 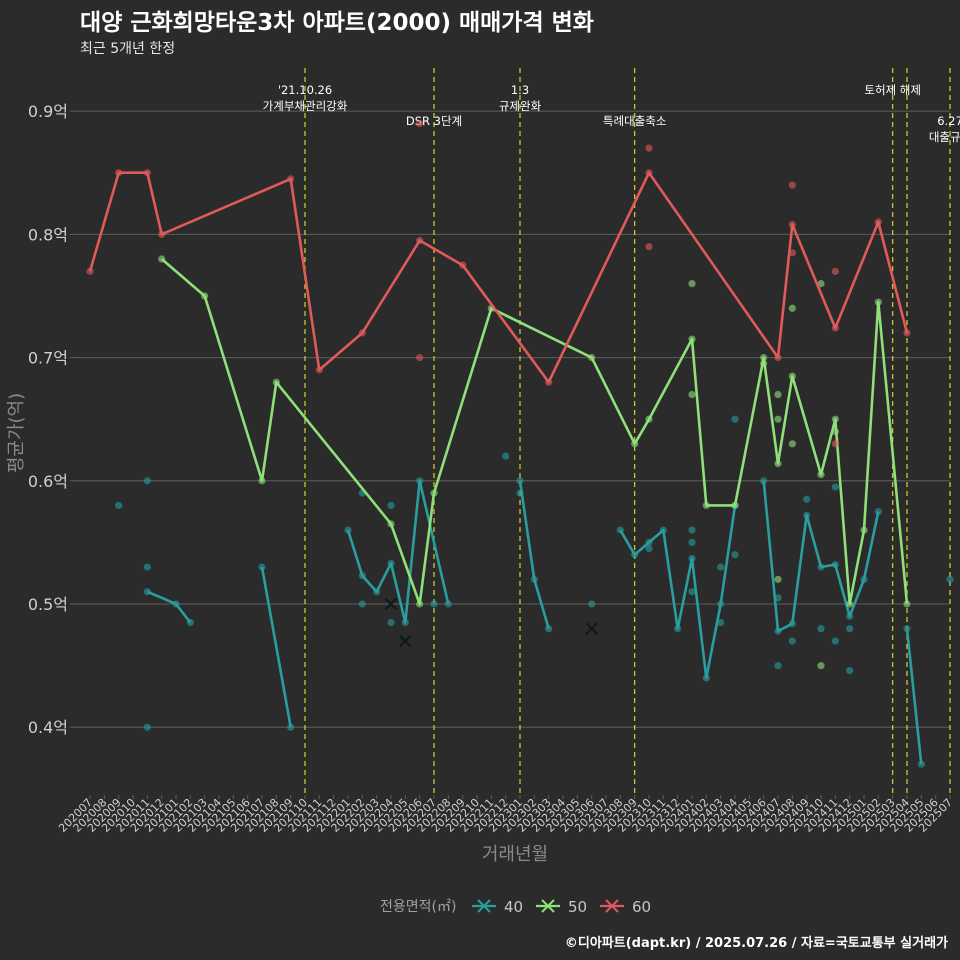 I want to click on y-tick-label: 0.4억, so click(x=48, y=727).